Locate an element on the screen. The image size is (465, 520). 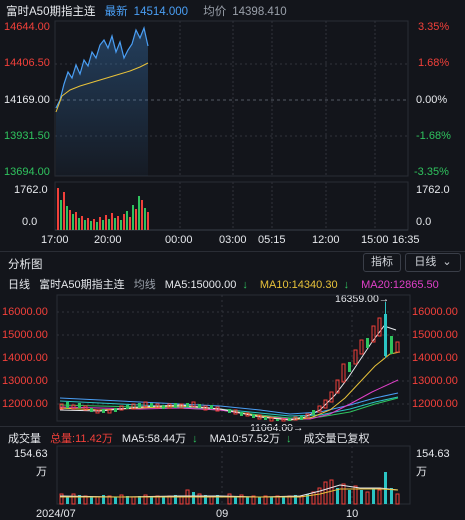
daily-period: 日线 is located at coordinates (19, 285).